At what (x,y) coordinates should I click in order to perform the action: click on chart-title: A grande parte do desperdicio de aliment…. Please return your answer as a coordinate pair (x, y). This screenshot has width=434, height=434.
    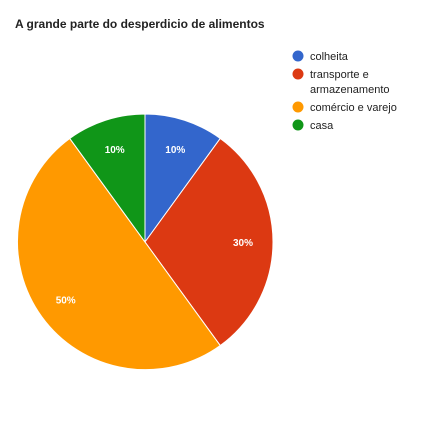
    Looking at the image, I should click on (140, 24).